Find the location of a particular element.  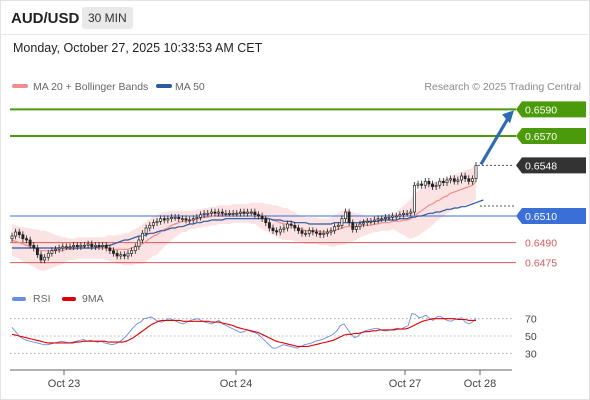

target-arrow-shaft is located at coordinates (494, 141).